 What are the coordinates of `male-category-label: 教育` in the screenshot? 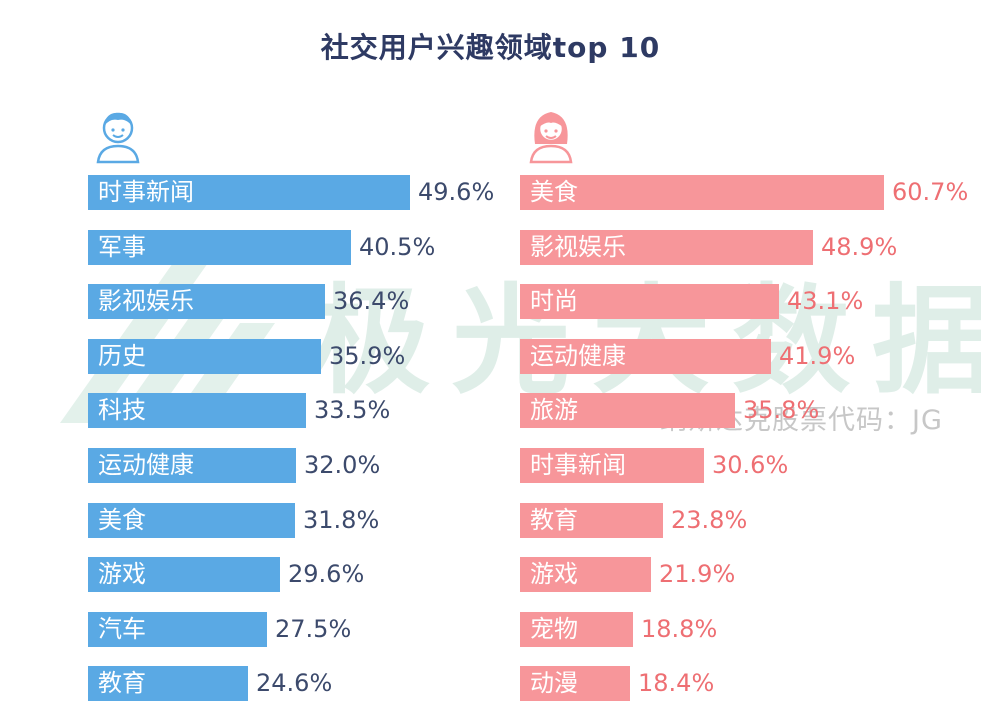 It's located at (122, 683).